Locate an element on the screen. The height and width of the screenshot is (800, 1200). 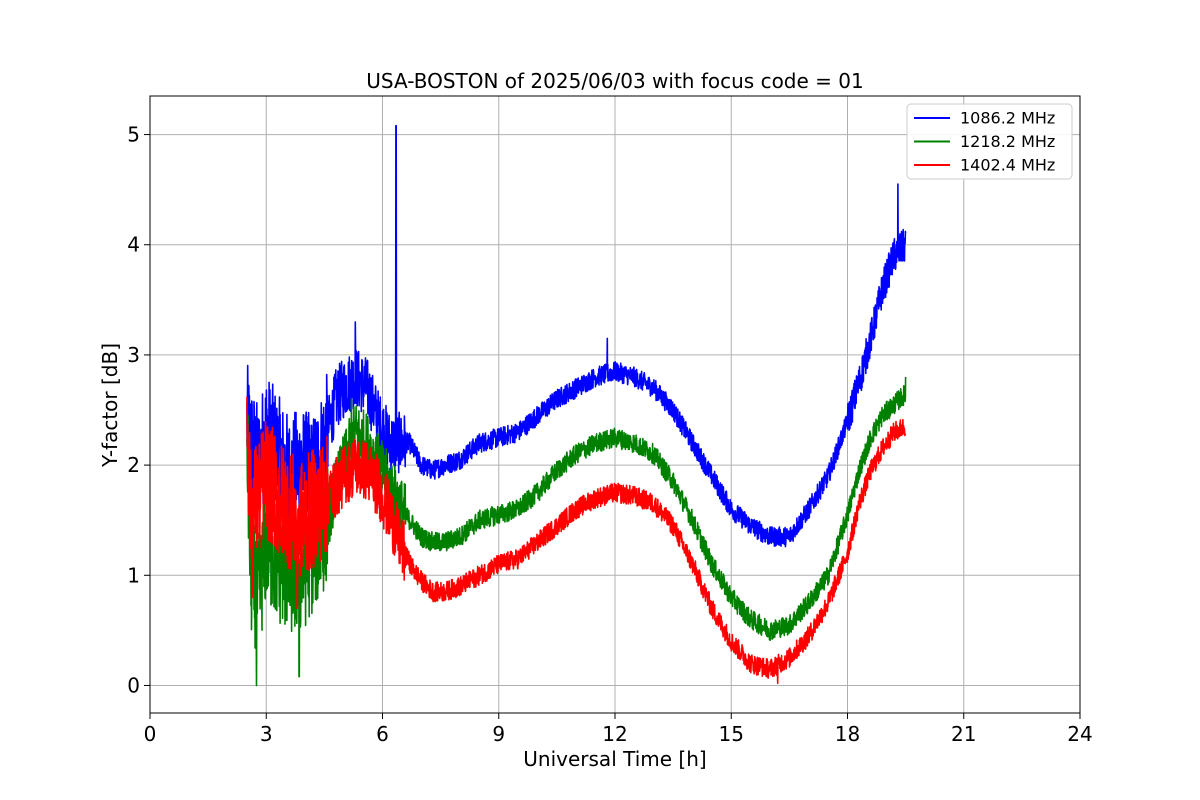
y-tick-label: 0 is located at coordinates (133, 685).